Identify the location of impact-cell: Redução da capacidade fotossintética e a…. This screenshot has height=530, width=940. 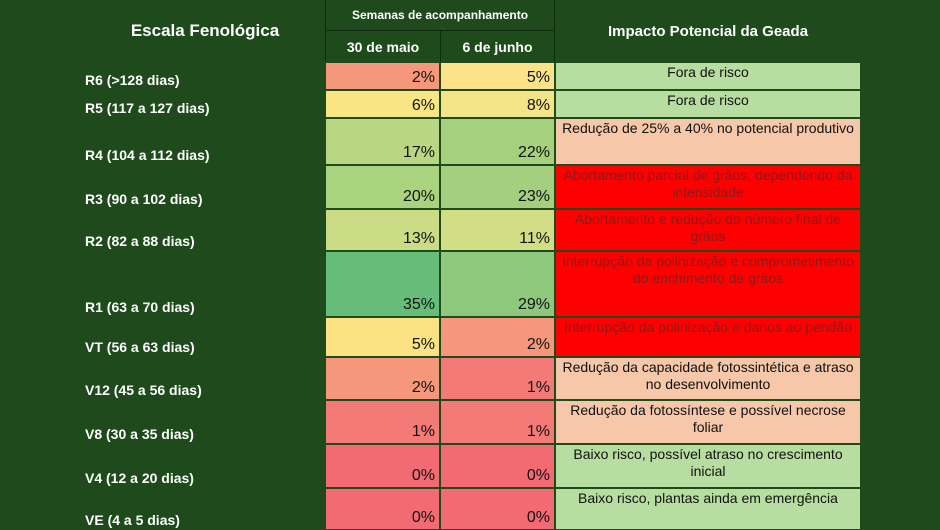
(708, 378).